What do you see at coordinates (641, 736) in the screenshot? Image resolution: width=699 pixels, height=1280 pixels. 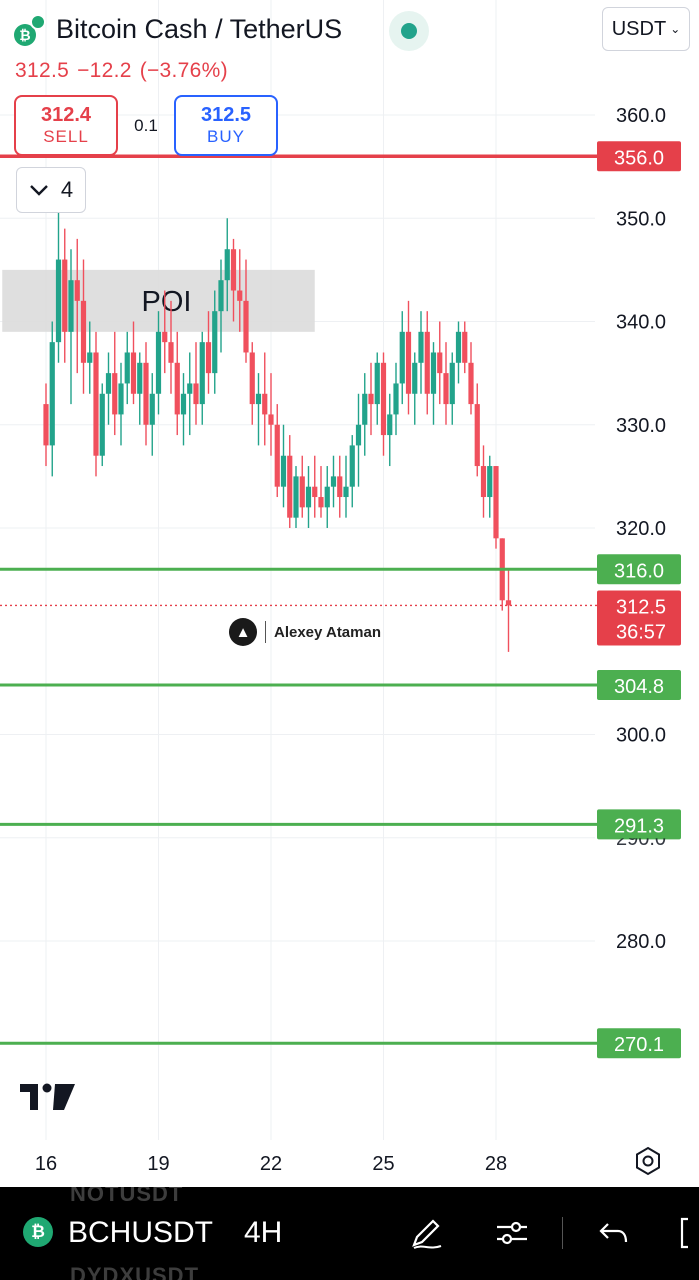 I see `y-tick-label: 300.0` at bounding box center [641, 736].